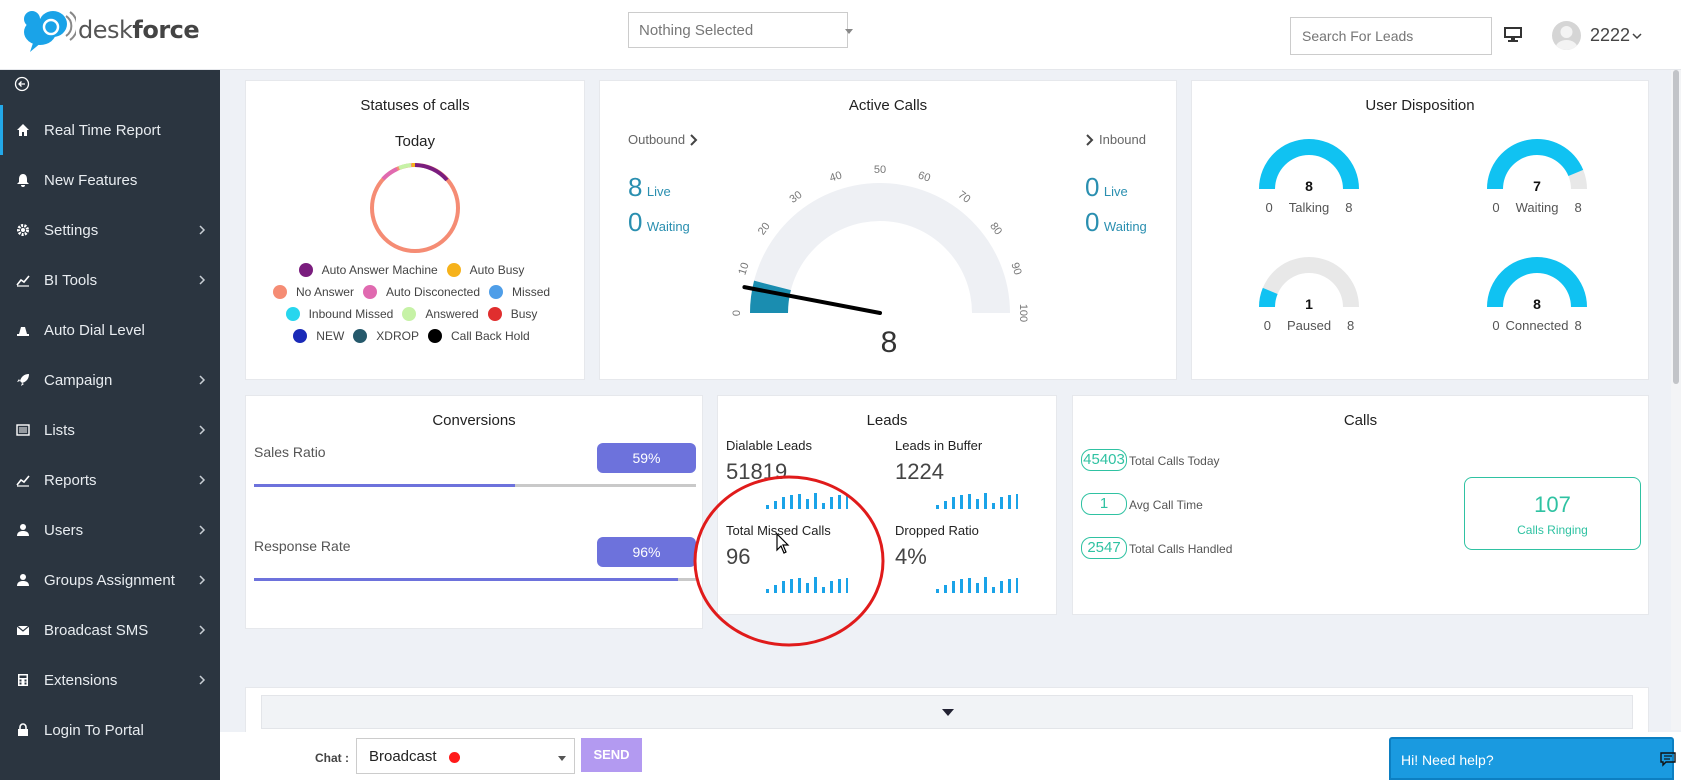 This screenshot has height=780, width=1681. I want to click on legend-item: Inbound Missed, so click(339, 314).